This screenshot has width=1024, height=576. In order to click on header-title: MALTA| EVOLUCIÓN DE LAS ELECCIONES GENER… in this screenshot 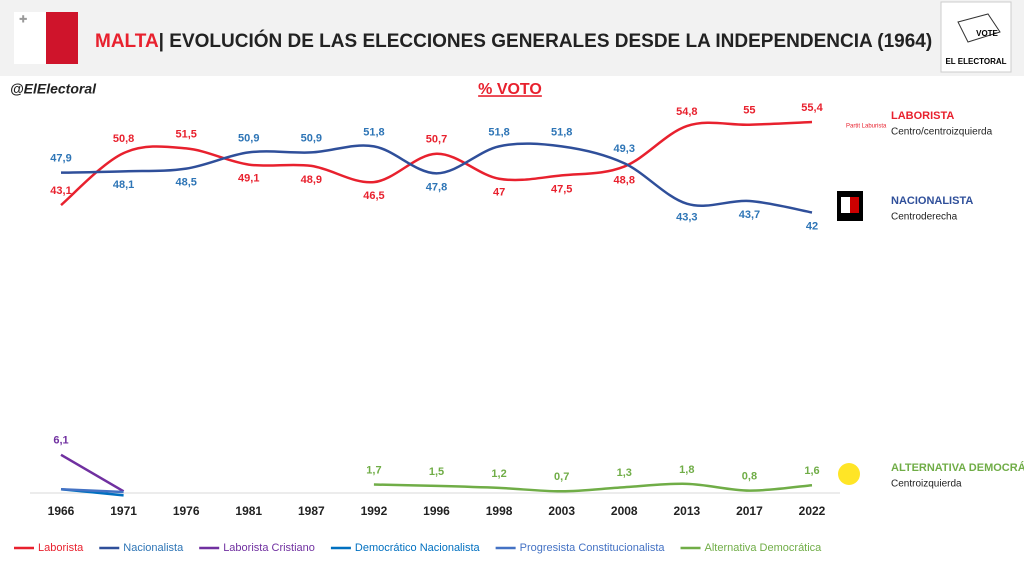, I will do `click(513, 41)`.